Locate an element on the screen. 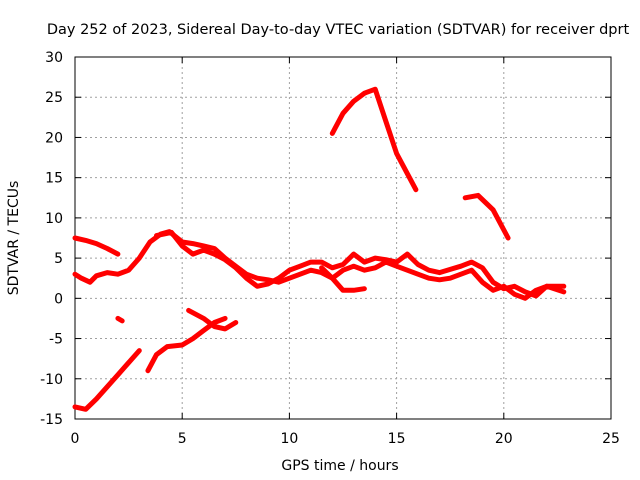 The width and height of the screenshot is (640, 480). y-tick-label: 15 is located at coordinates (54, 179).